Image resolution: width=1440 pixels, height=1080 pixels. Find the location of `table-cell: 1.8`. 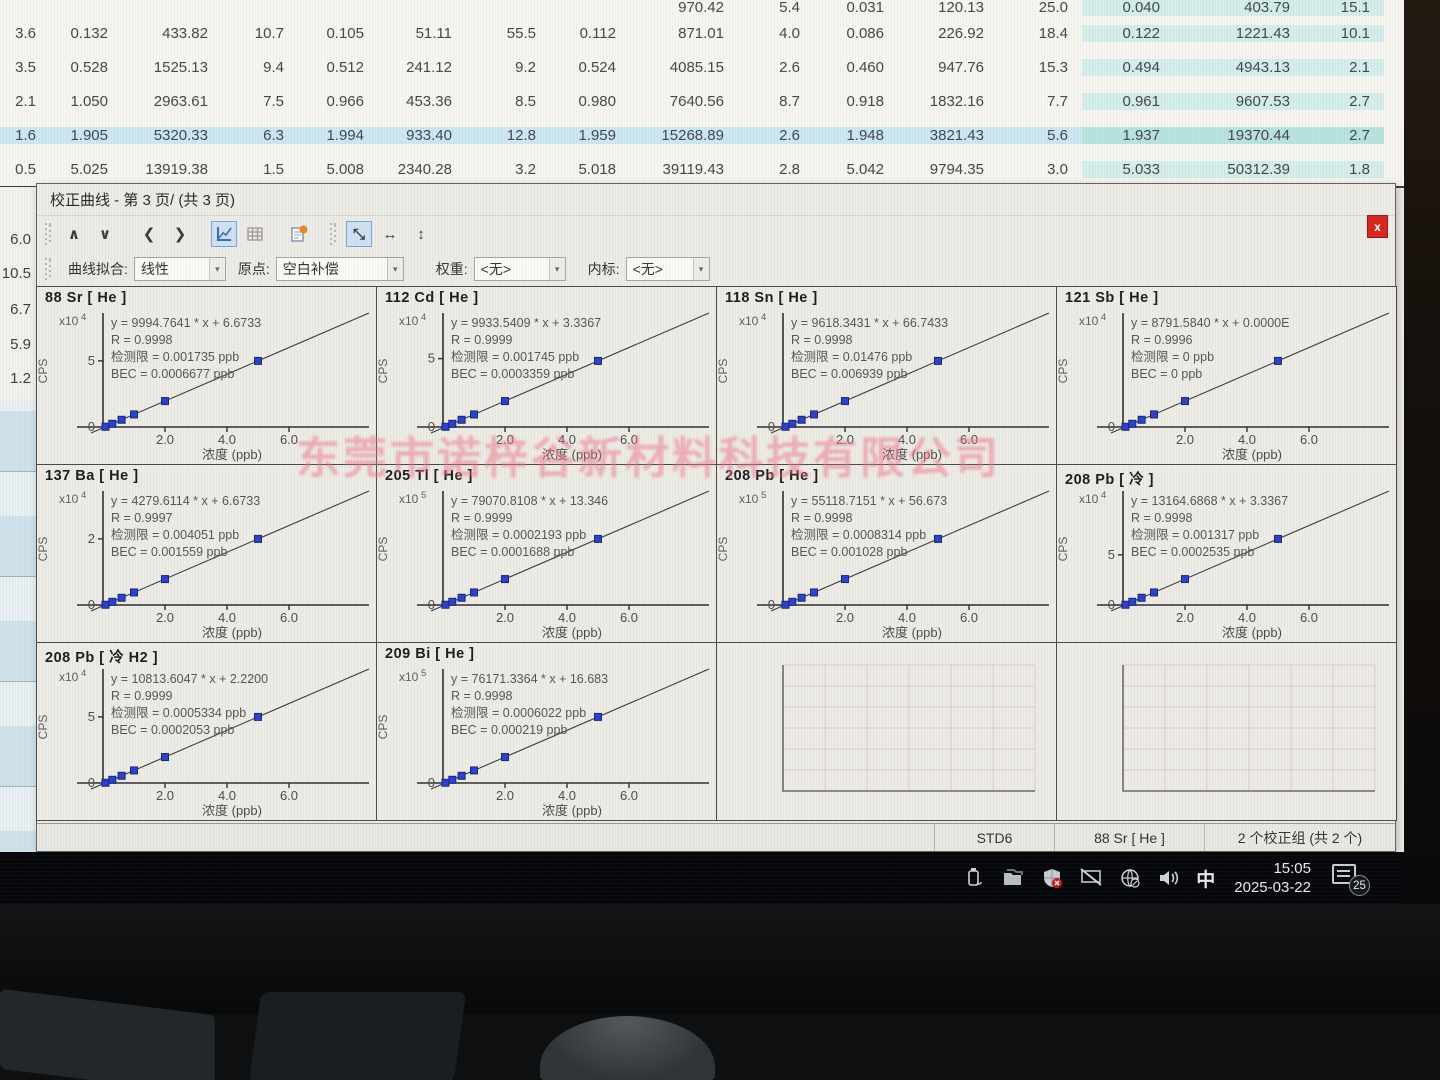

table-cell: 1.8 is located at coordinates (1344, 169).